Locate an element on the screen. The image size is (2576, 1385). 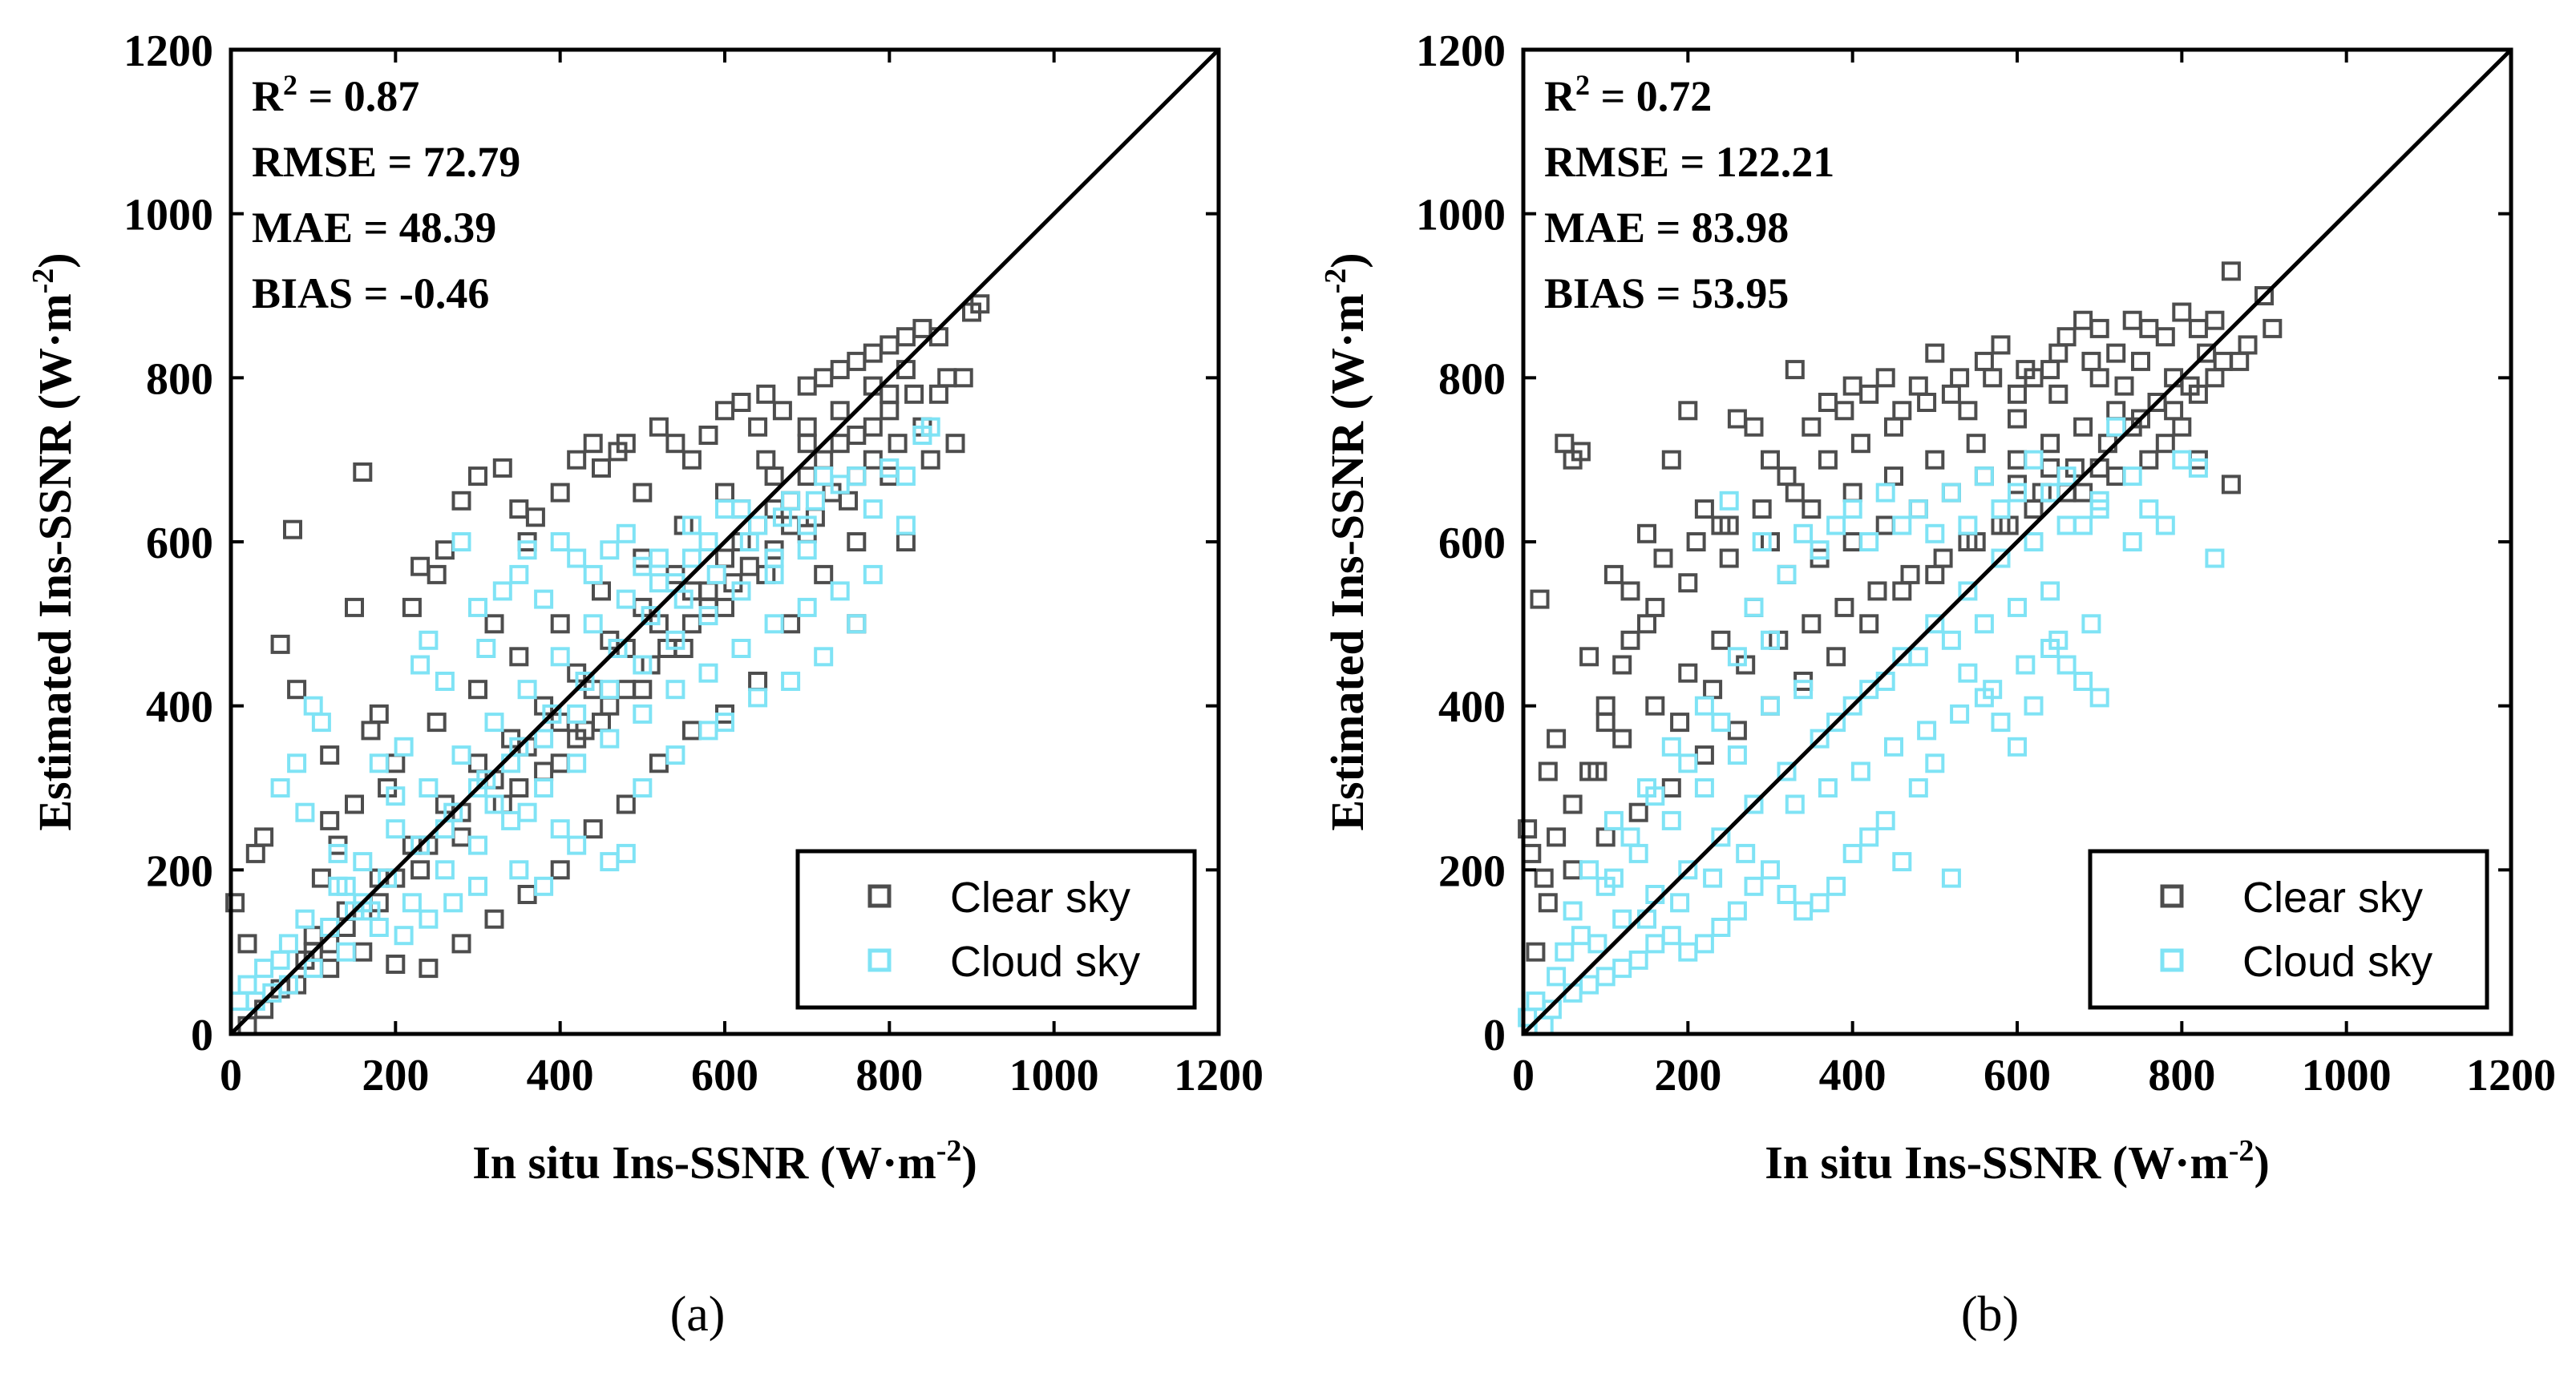
stat-r2: R2 = 0.87 is located at coordinates (335, 94).